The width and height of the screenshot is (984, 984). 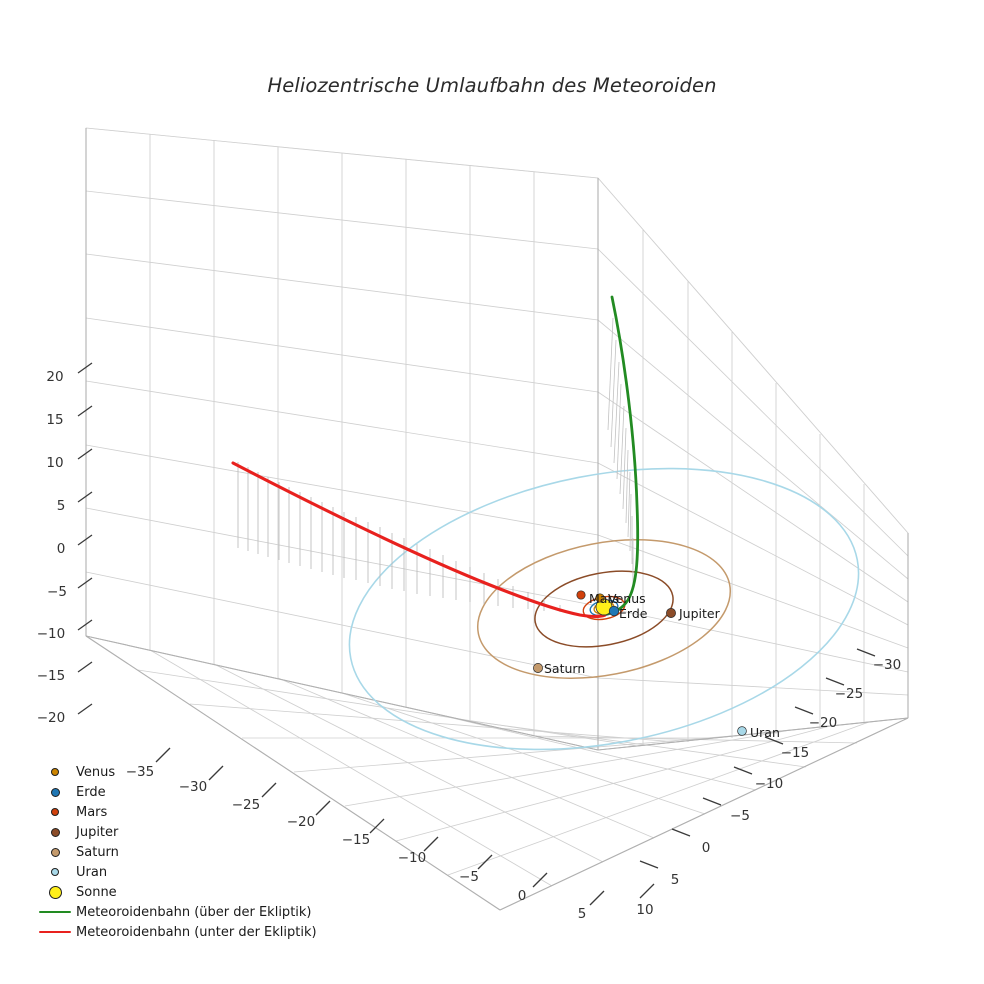 What do you see at coordinates (769, 784) in the screenshot?
I see `y-tick-label: −10` at bounding box center [769, 784].